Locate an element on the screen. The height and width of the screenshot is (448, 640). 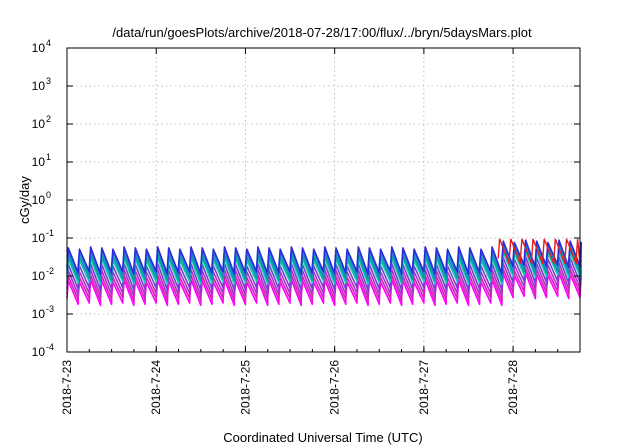
y-tick-exponent: 3 is located at coordinates (48, 81).